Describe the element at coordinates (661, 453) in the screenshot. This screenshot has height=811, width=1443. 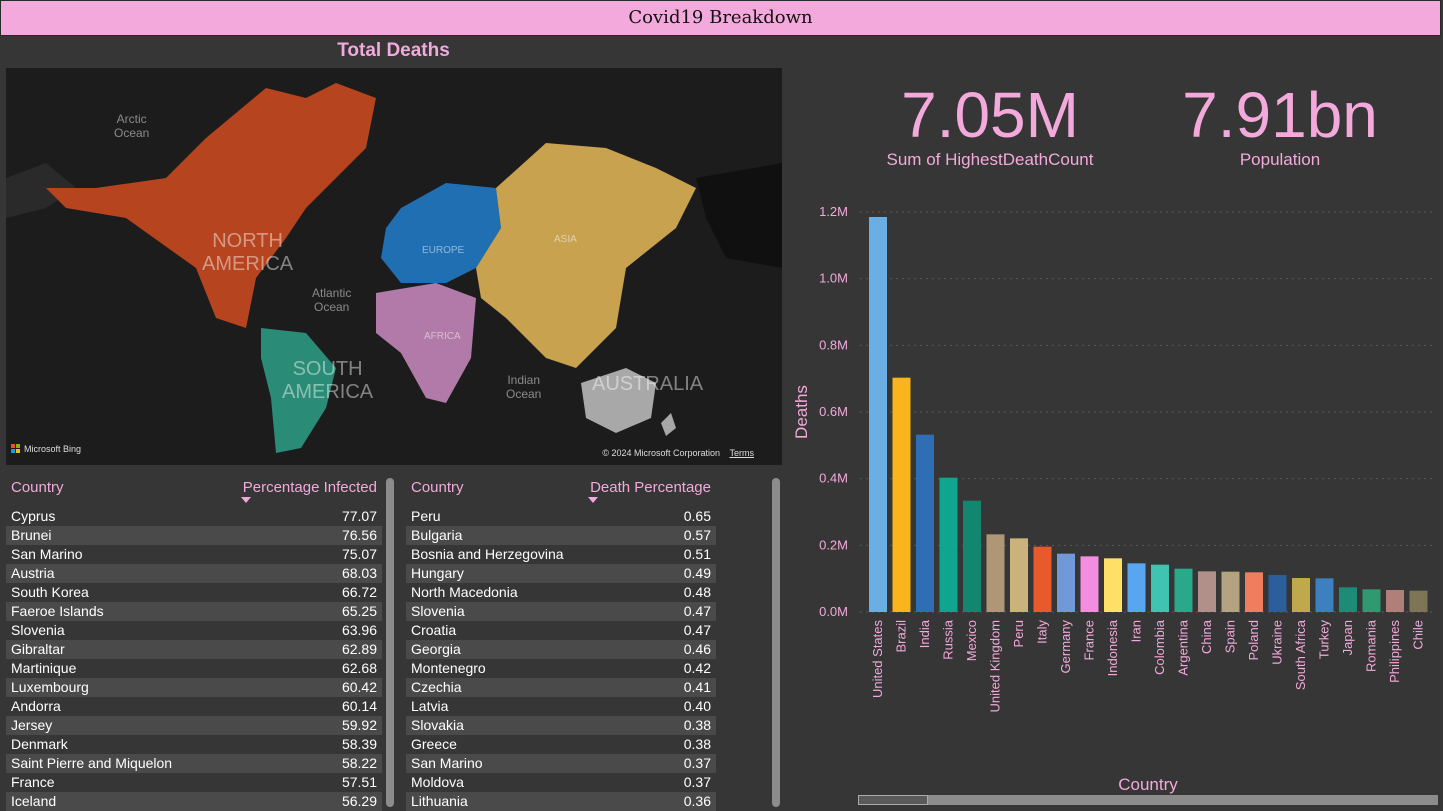
I see `map-copyright: © 2024 Microsoft Corporation` at that location.